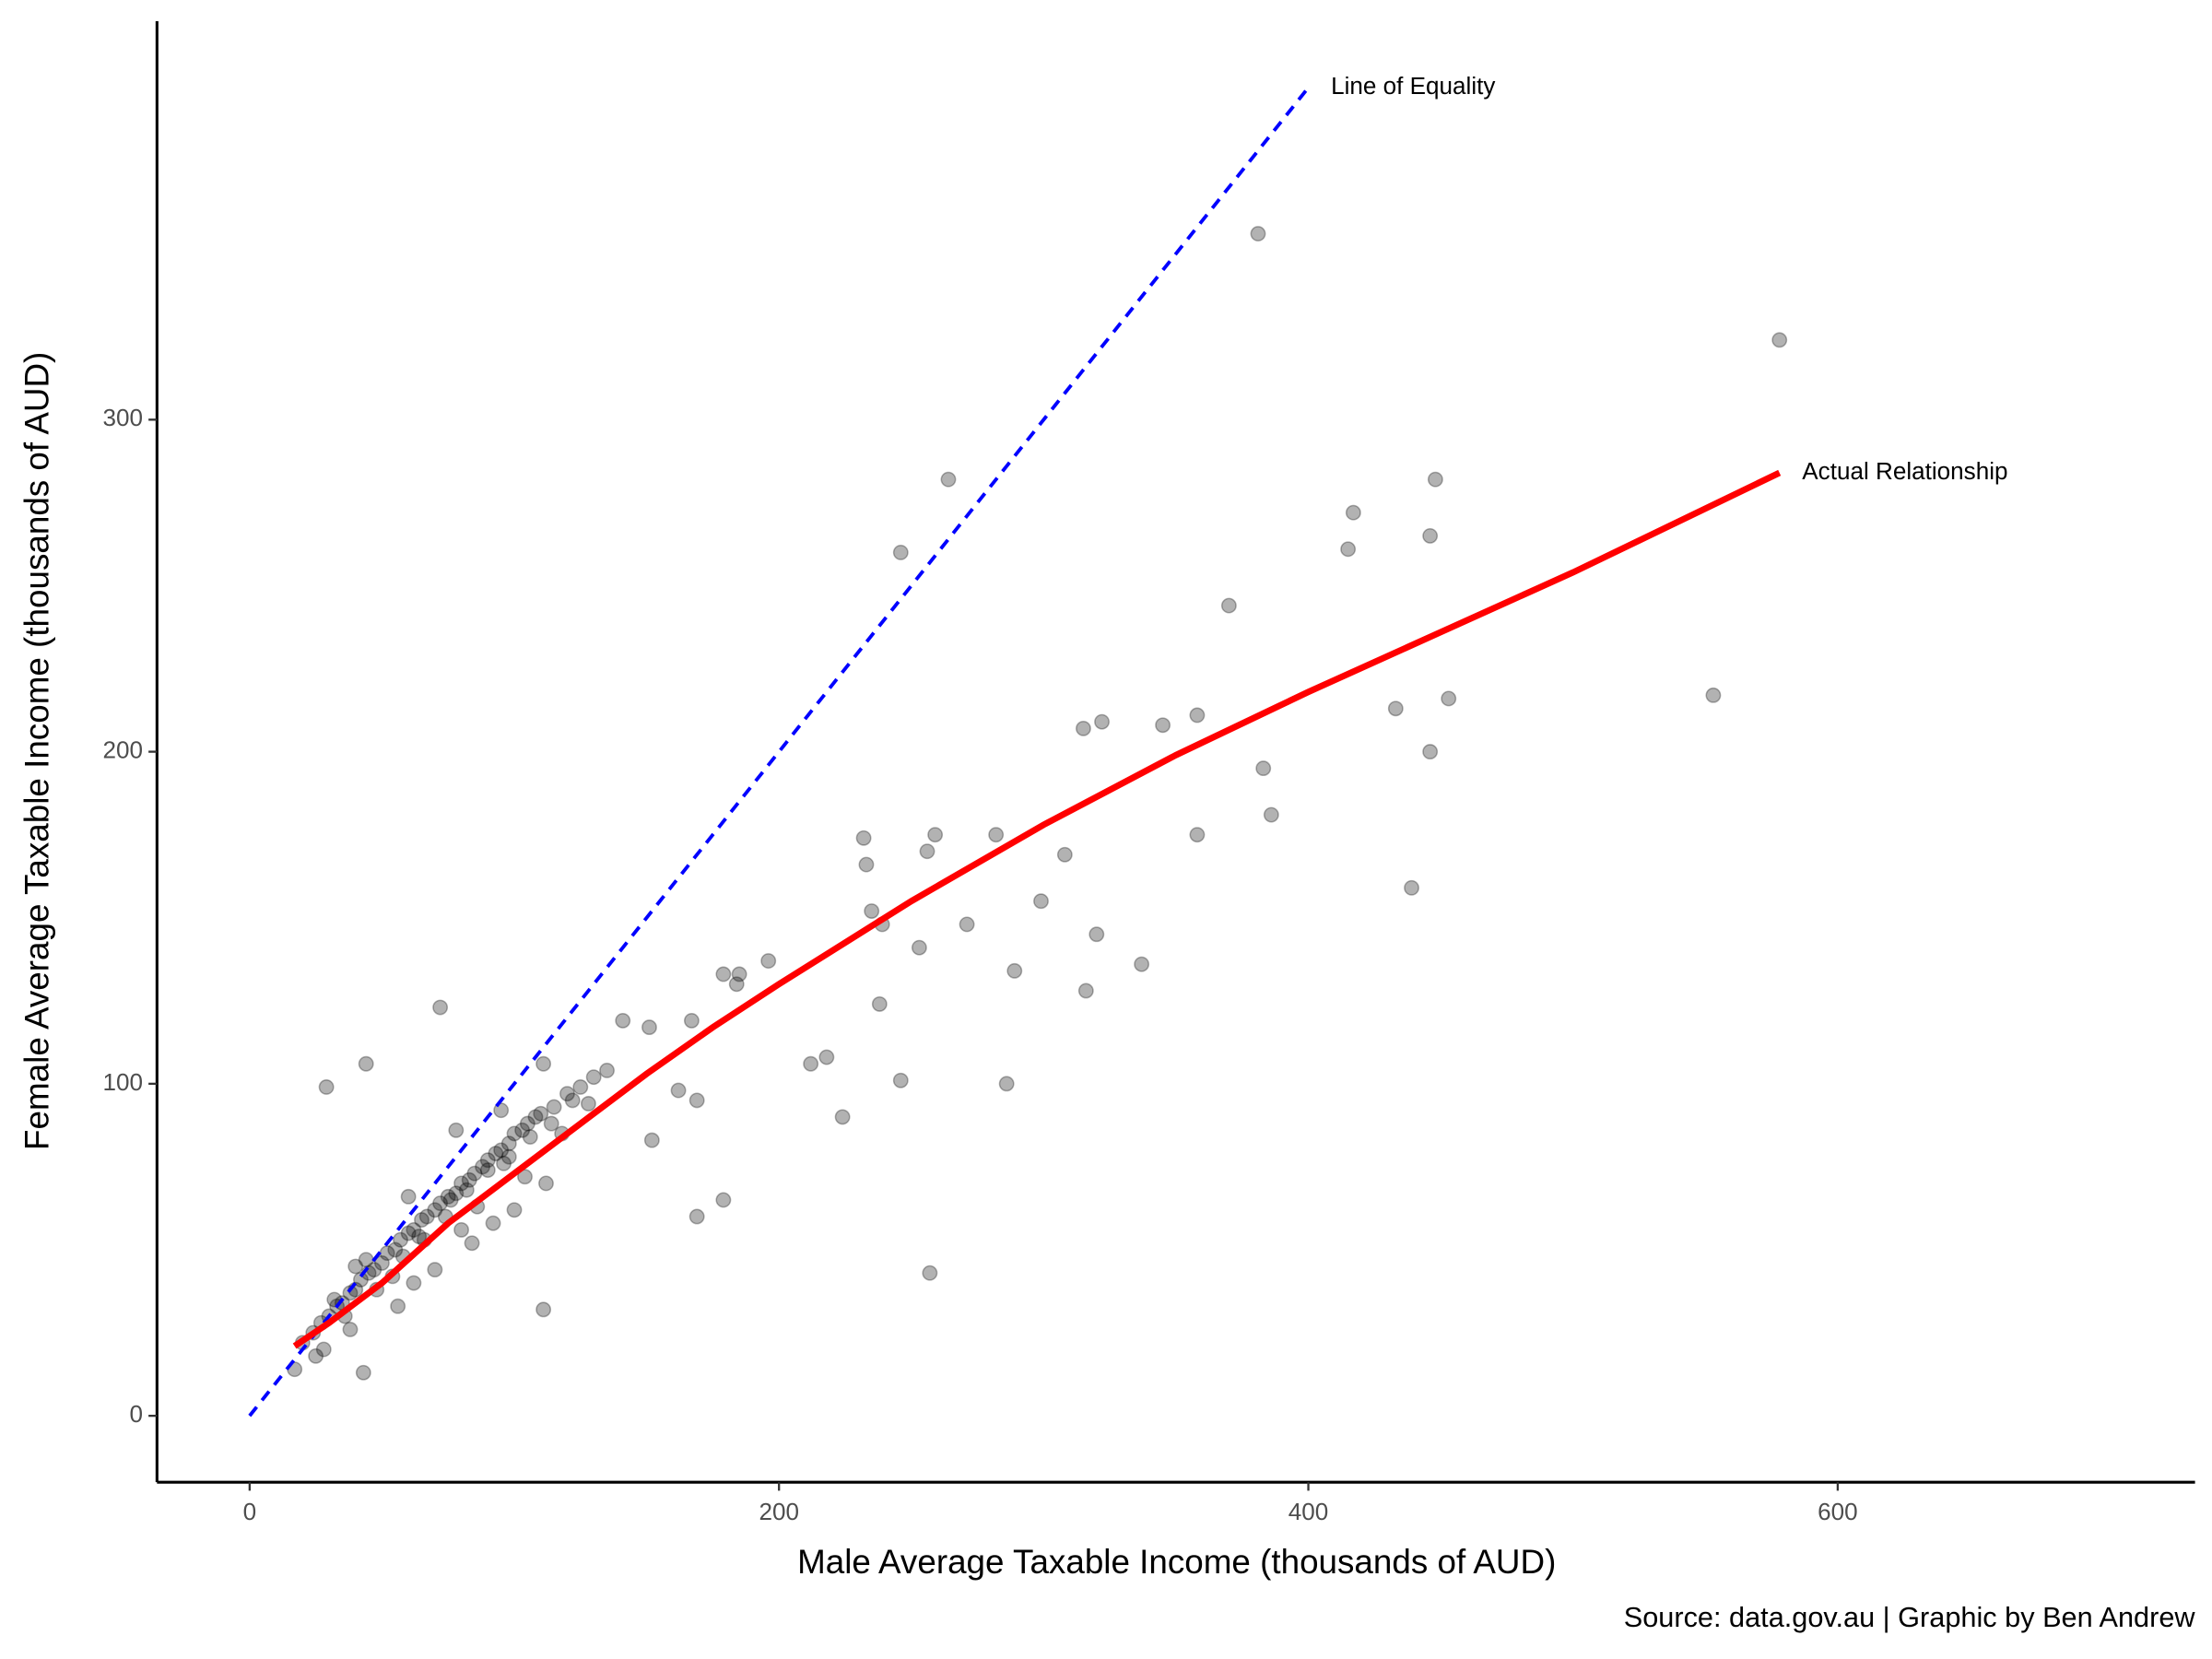 This screenshot has width=2212, height=1659. Describe the element at coordinates (136, 1414) in the screenshot. I see `y-tick-label: 0` at that location.